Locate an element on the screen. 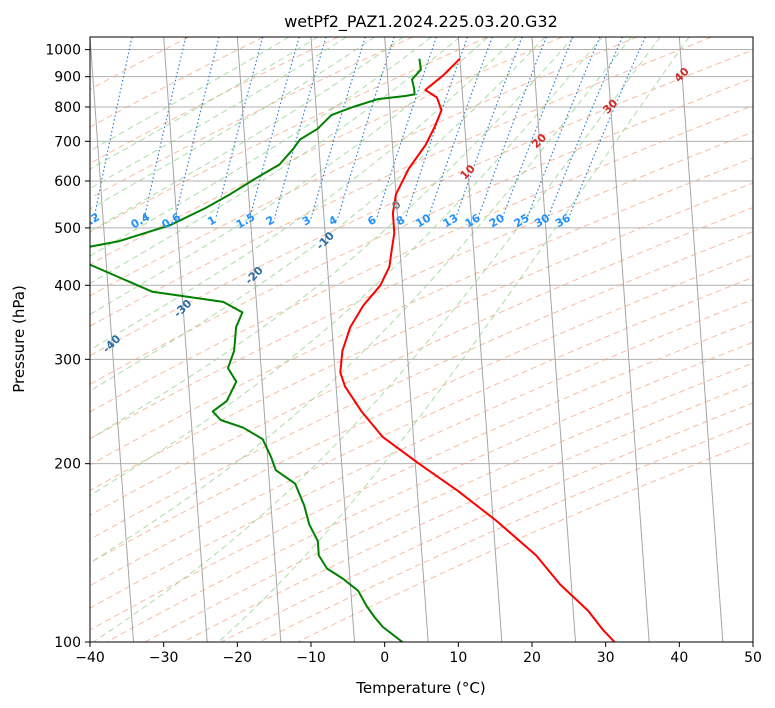 The image size is (775, 708). y-axis-title: Pressure (hPa) is located at coordinates (19, 339).